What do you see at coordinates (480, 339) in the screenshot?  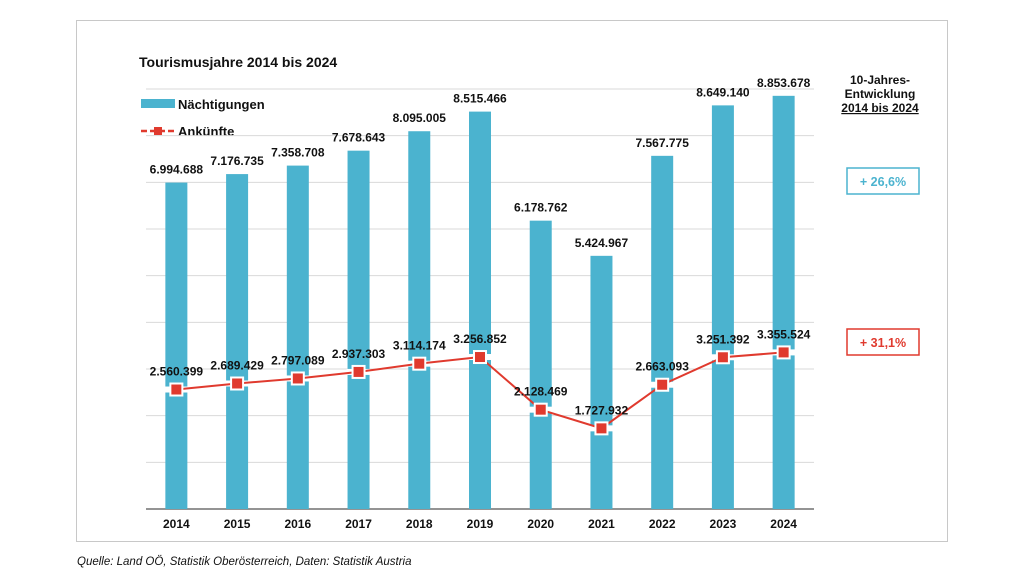 I see `label-ankuenfte-2019: 3.256.852` at bounding box center [480, 339].